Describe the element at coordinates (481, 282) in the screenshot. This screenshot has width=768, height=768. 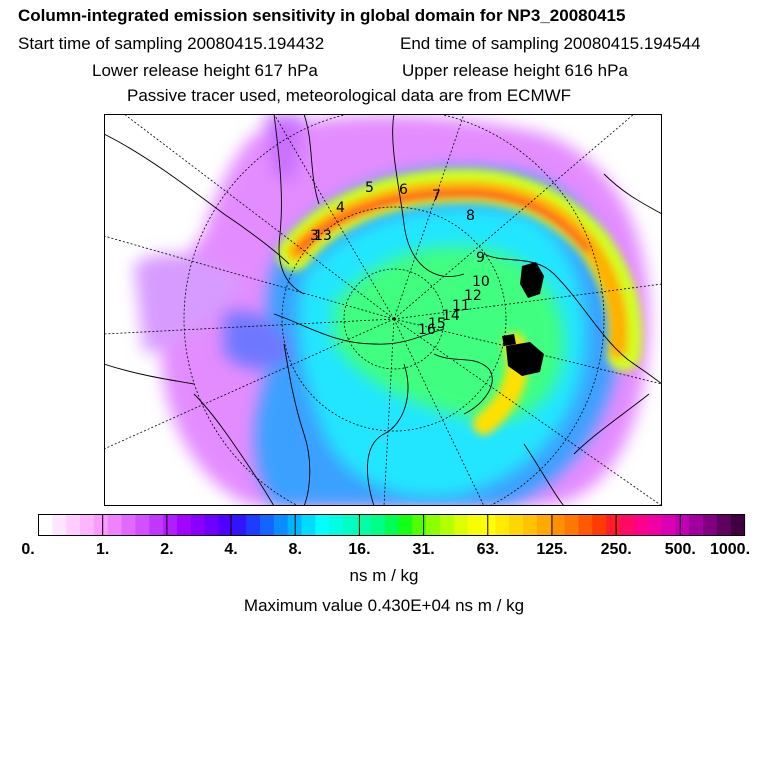
I see `flight-label-10: 10` at that location.